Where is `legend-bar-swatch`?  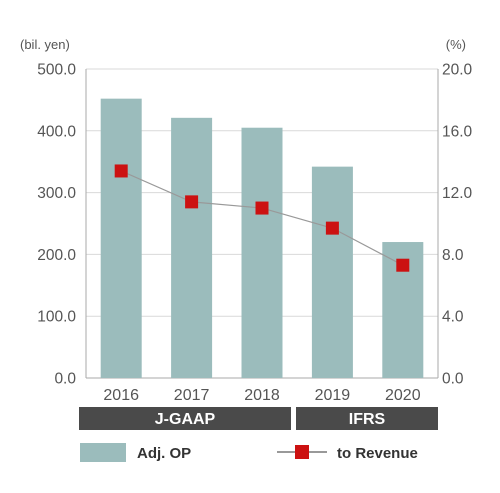 legend-bar-swatch is located at coordinates (103, 452).